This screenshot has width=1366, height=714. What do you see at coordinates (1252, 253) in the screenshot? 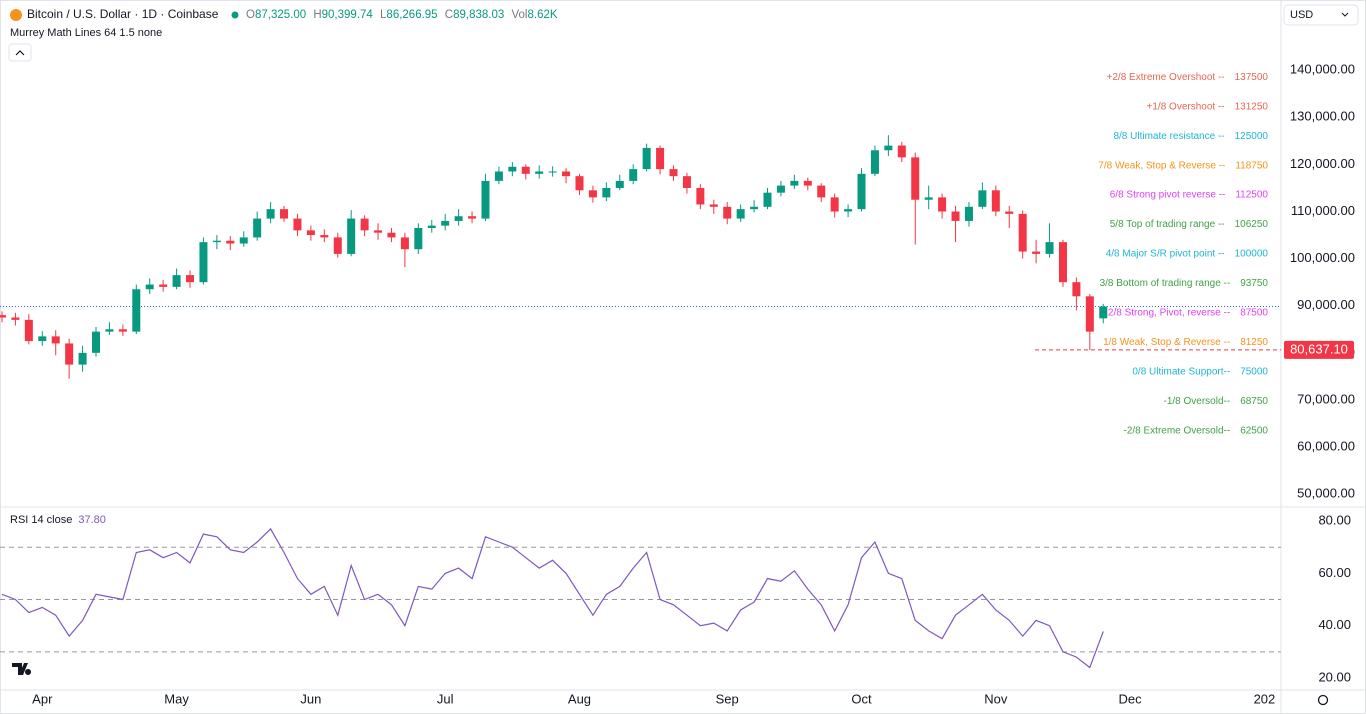
I see `murrey-level-value: 100000` at bounding box center [1252, 253].